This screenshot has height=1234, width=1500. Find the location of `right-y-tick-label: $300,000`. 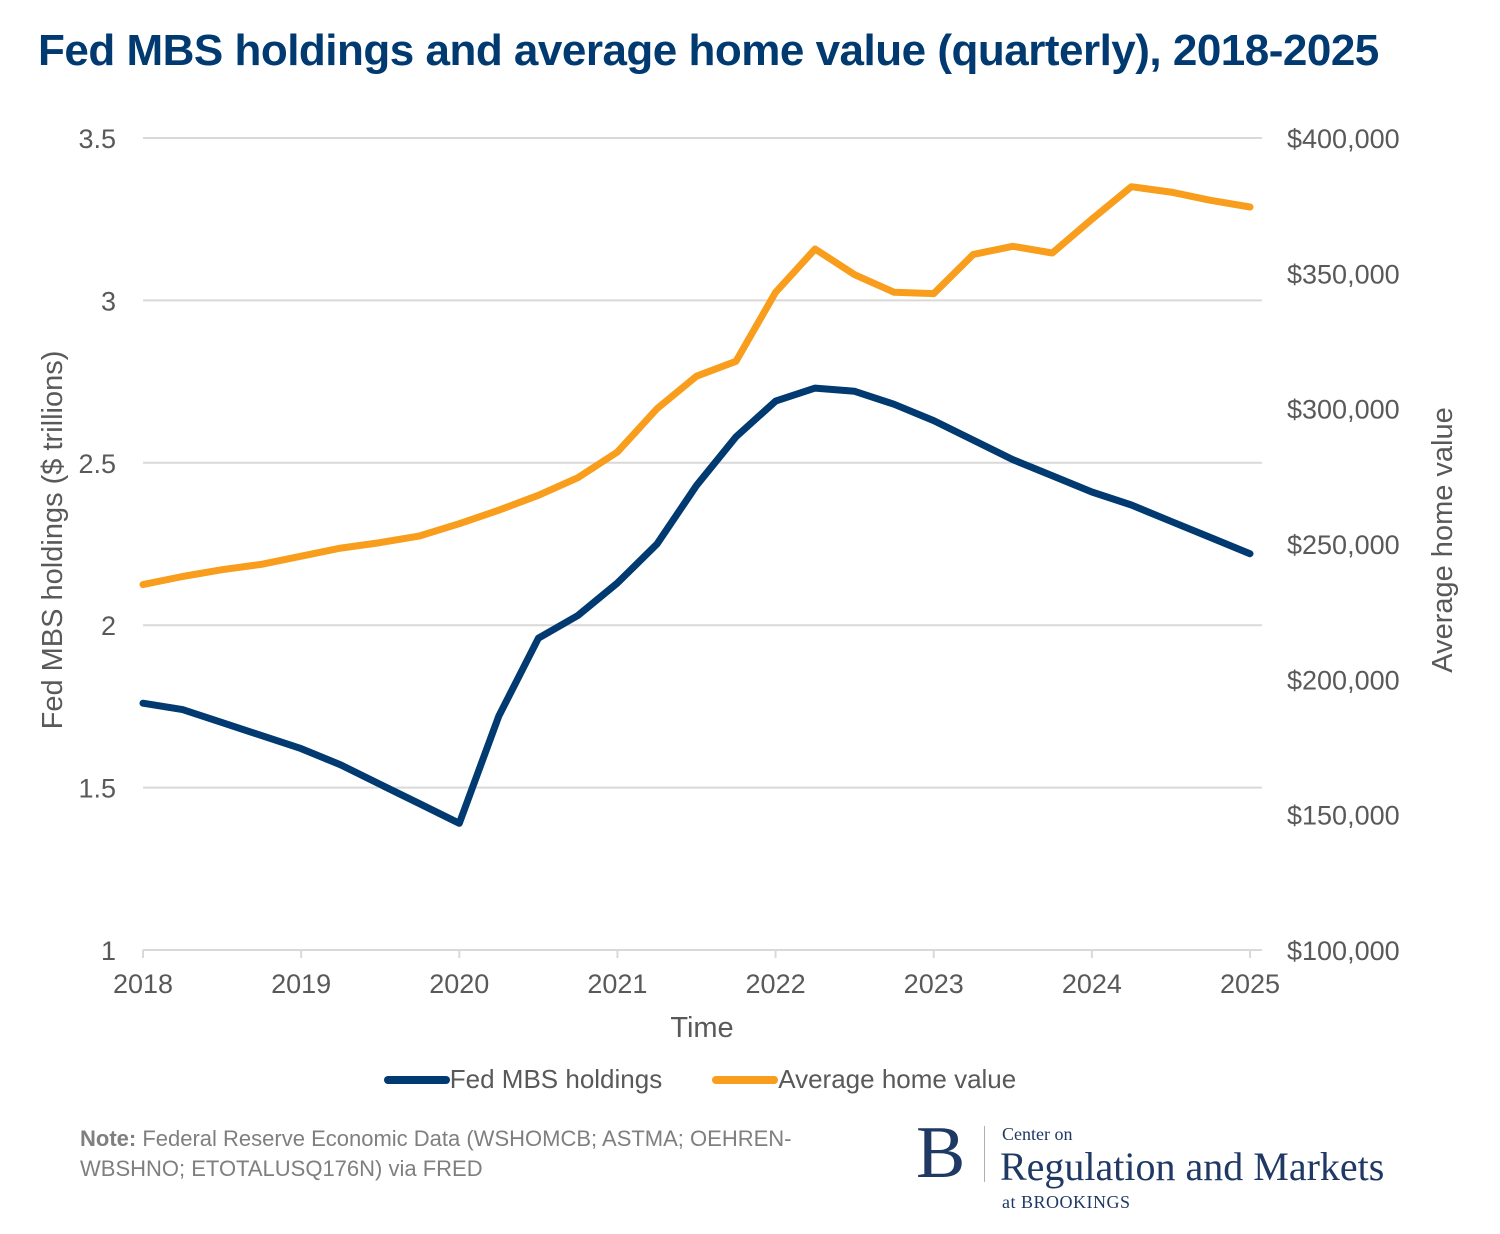

right-y-tick-label: $300,000 is located at coordinates (1343, 410).